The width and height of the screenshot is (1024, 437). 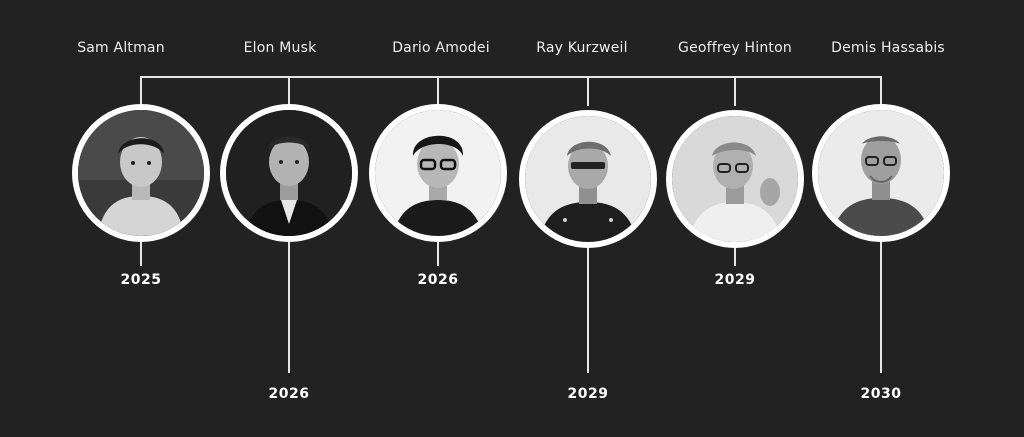 What do you see at coordinates (510, 77) in the screenshot?
I see `timeline-connector-line` at bounding box center [510, 77].